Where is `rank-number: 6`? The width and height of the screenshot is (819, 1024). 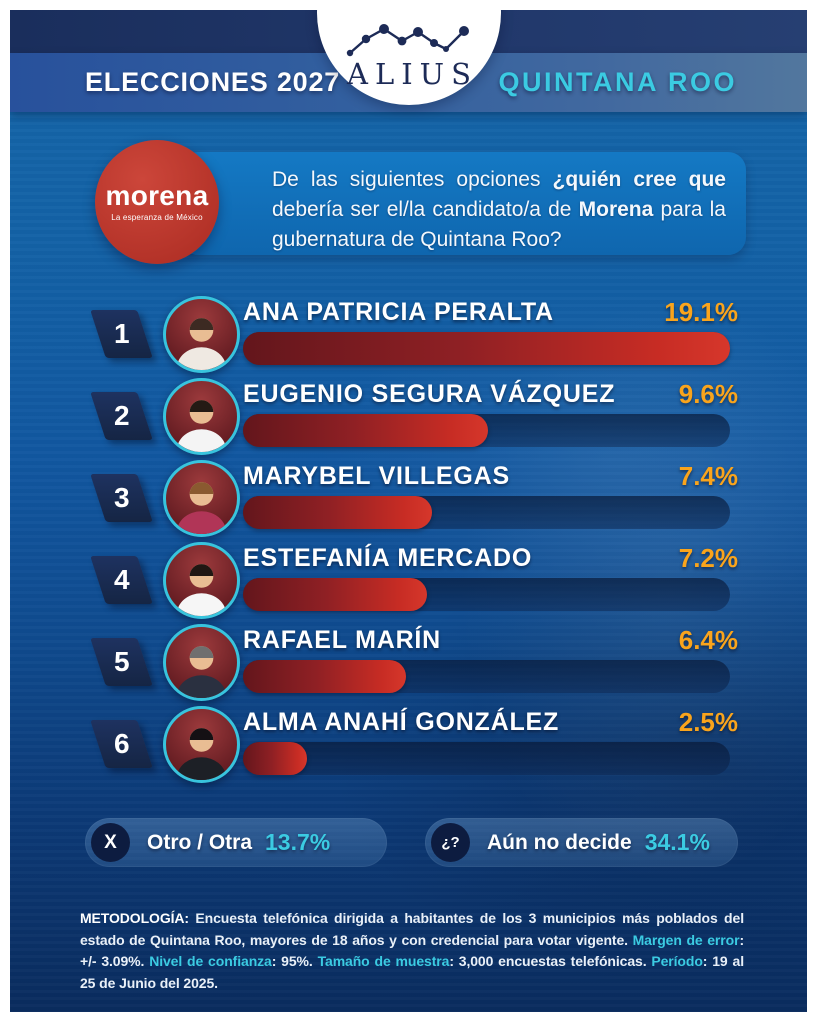
rank-number: 6 is located at coordinates (121, 743).